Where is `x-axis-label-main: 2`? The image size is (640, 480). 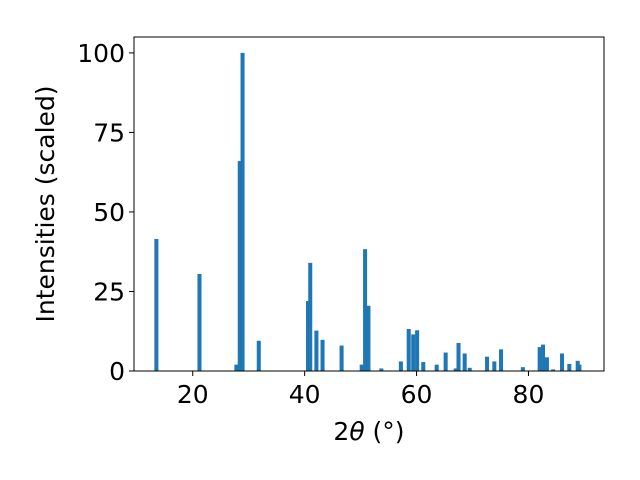
x-axis-label-main: 2 is located at coordinates (341, 431).